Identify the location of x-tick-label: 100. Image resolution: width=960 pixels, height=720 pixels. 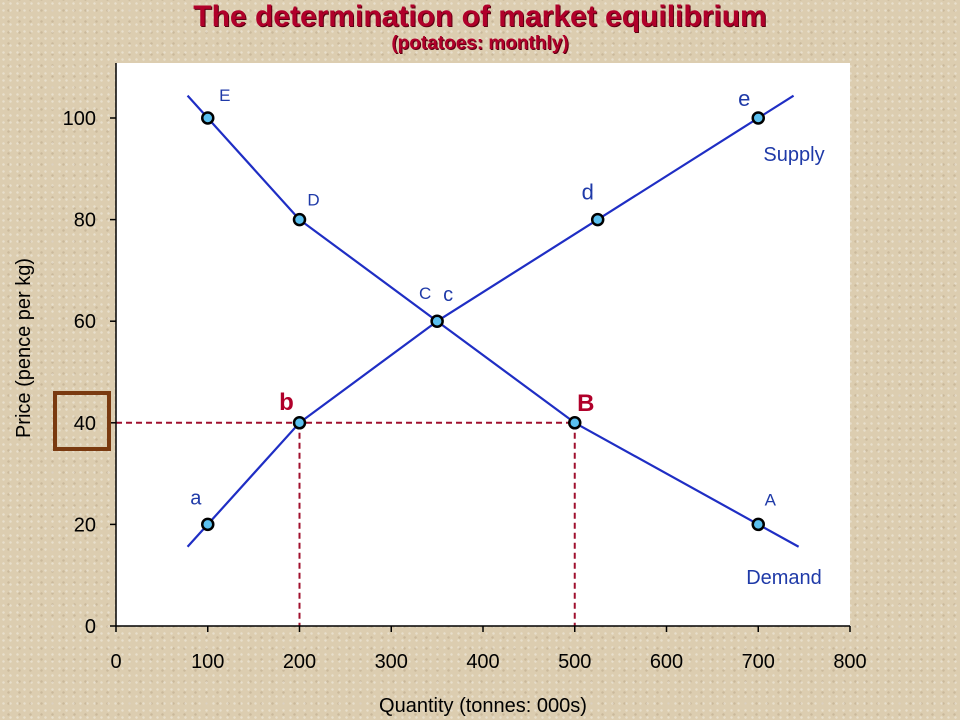
(207, 662).